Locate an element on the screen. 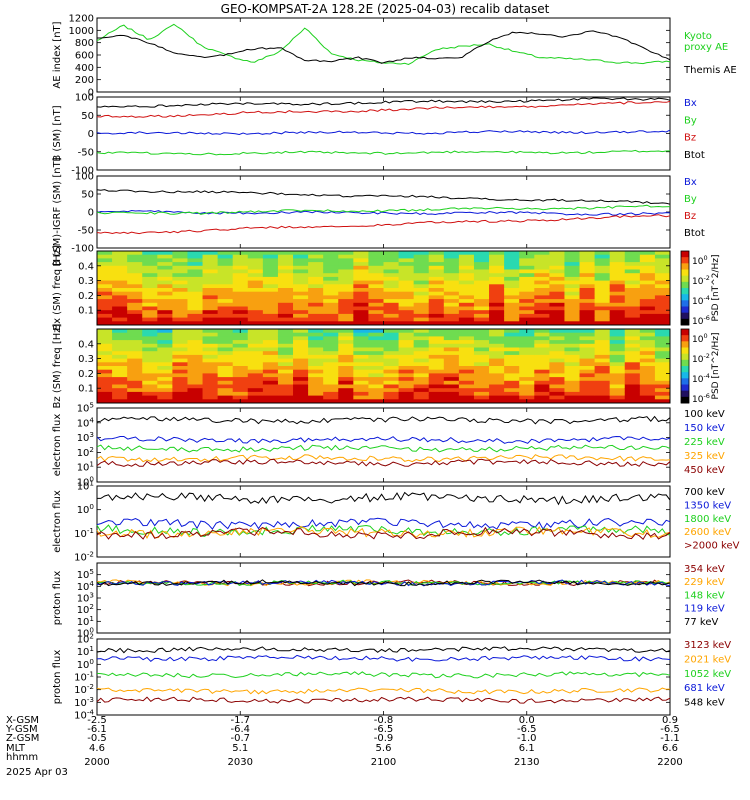 The height and width of the screenshot is (800, 750). series-line is located at coordinates (383, 650).